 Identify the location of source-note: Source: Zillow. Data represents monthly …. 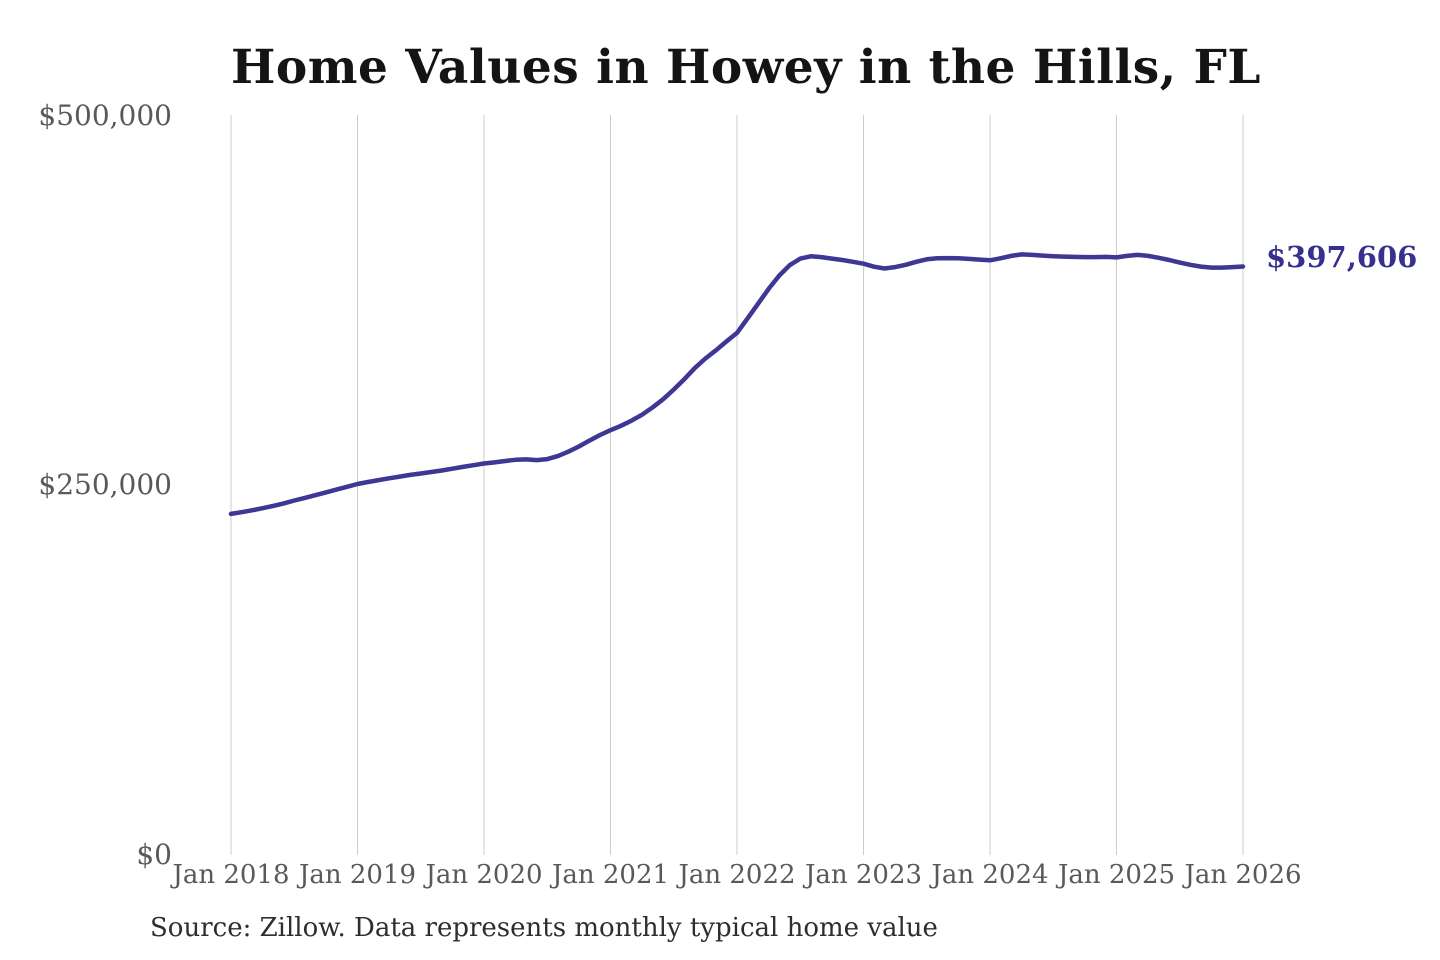
(544, 928).